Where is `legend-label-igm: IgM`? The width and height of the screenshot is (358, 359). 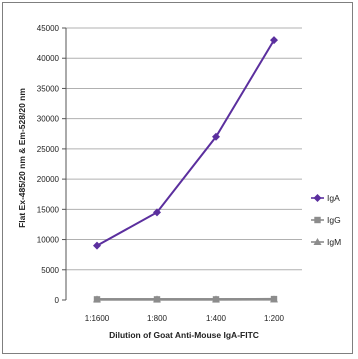
legend-label-igm: IgM is located at coordinates (334, 242).